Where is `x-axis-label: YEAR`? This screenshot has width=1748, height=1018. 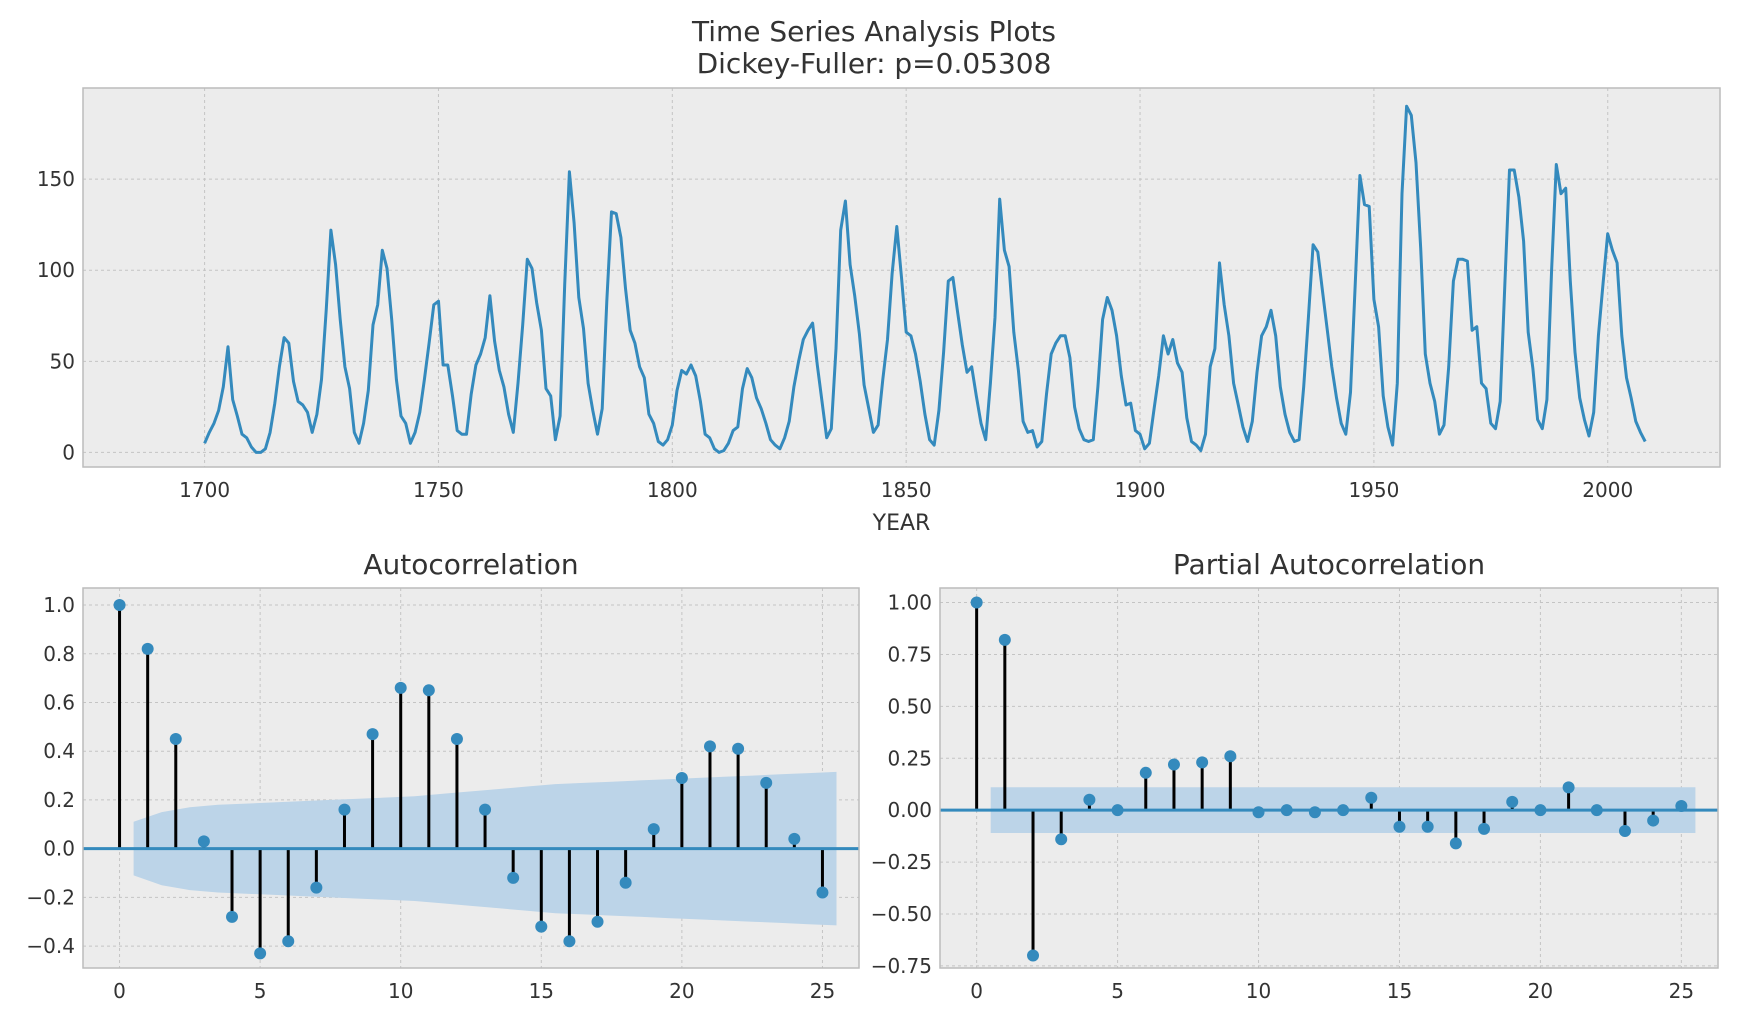
x-axis-label: YEAR is located at coordinates (901, 523).